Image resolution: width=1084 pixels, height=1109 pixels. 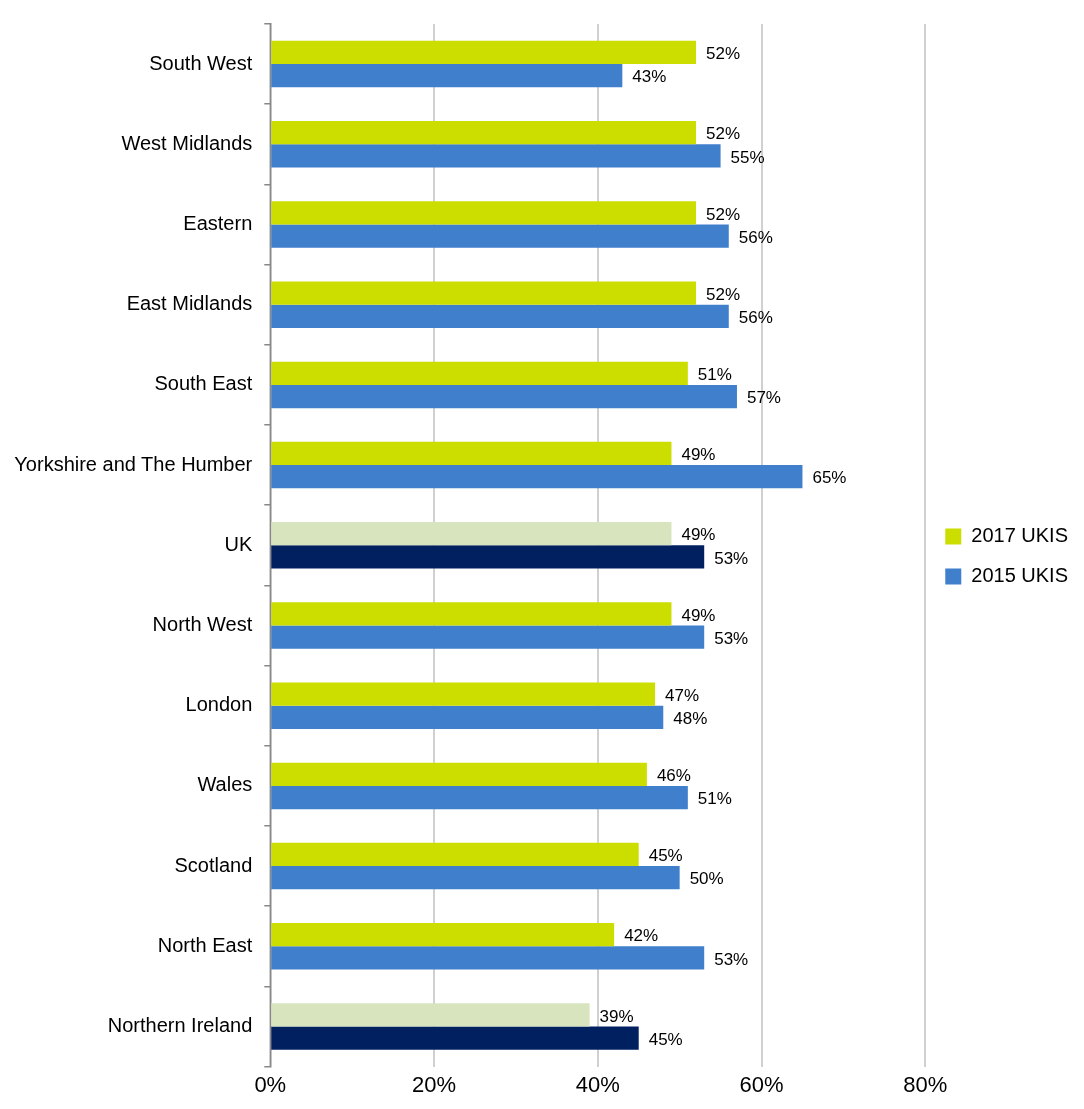 What do you see at coordinates (270, 1084) in the screenshot?
I see `x-tick-label: 0%` at bounding box center [270, 1084].